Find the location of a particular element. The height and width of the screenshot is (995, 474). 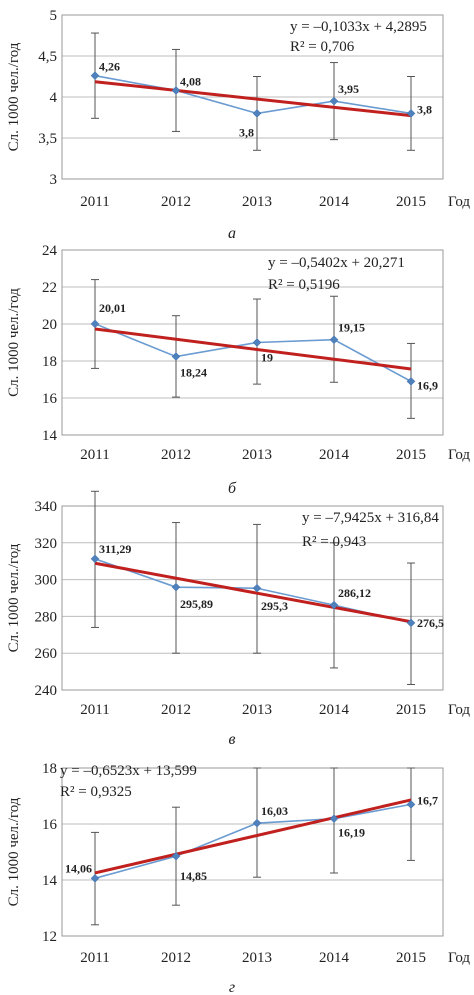

y-tick-label: 24 is located at coordinates (50, 251).